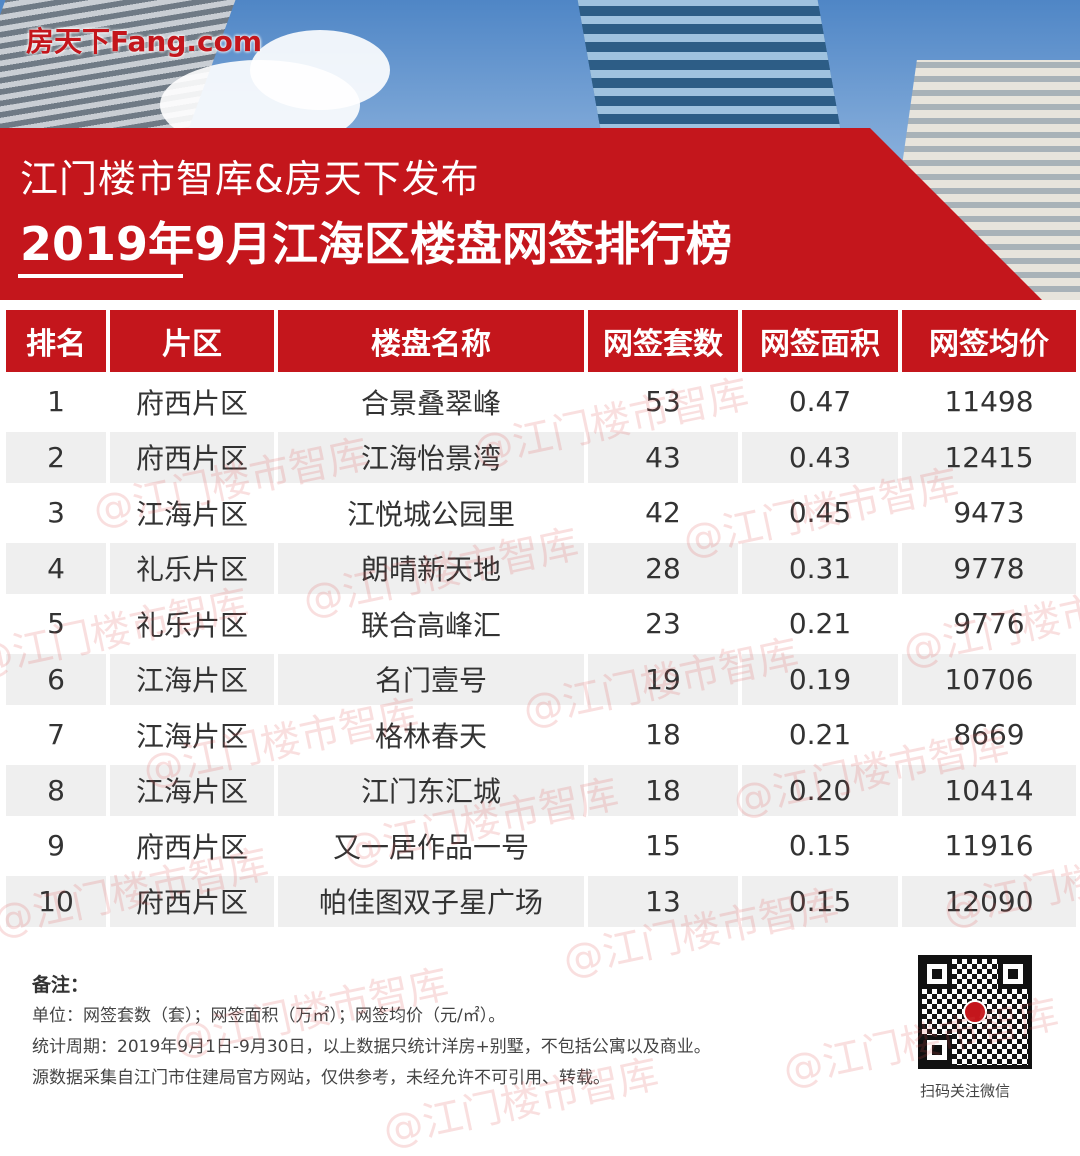  I want to click on notes-heading: 备注：, so click(61, 985).